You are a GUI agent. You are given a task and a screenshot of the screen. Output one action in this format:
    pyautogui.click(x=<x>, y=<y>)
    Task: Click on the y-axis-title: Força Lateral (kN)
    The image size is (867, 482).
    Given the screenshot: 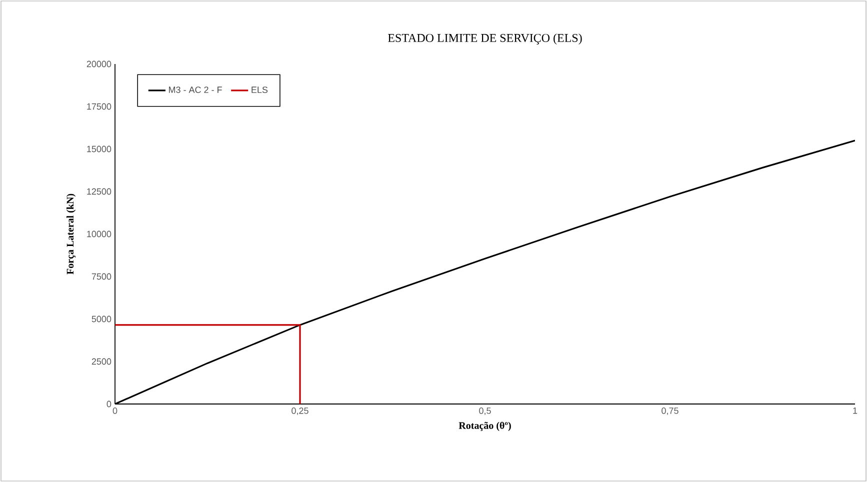 What is the action you would take?
    pyautogui.click(x=71, y=234)
    